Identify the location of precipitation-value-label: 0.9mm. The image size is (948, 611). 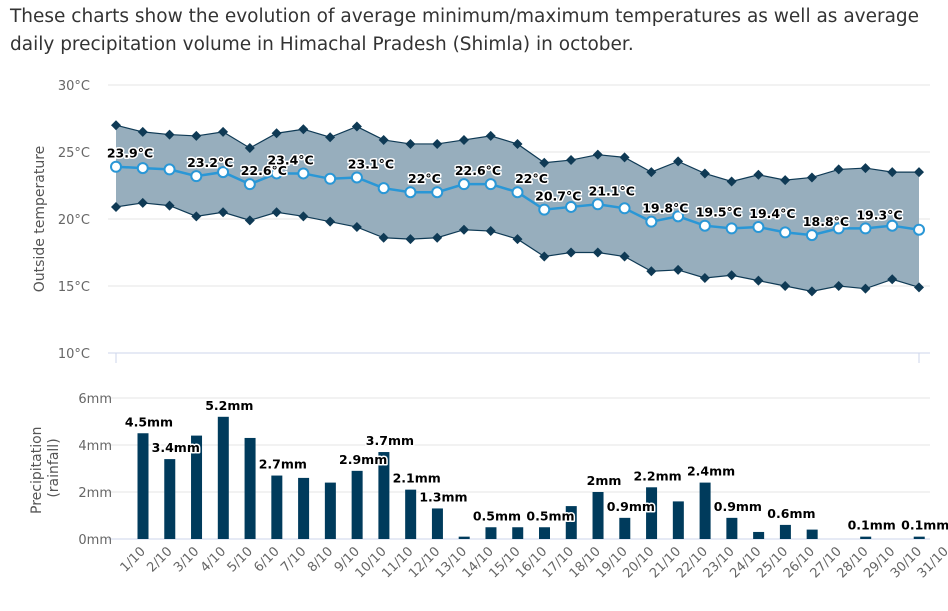
(738, 506).